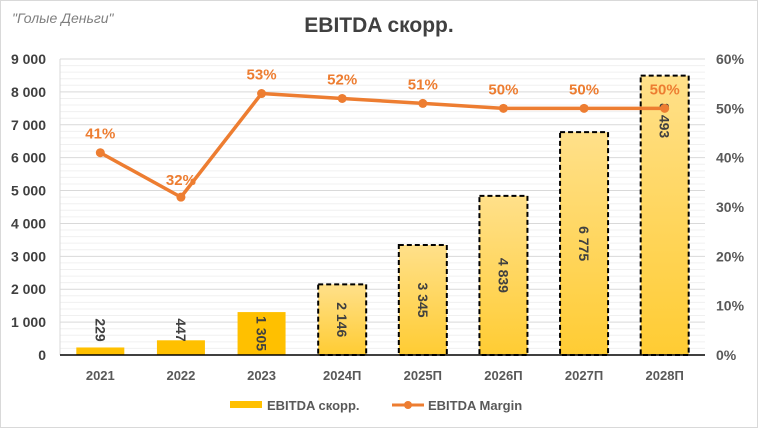 This screenshot has height=428, width=758. What do you see at coordinates (28, 191) in the screenshot?
I see `y-tick-label: 5 000` at bounding box center [28, 191].